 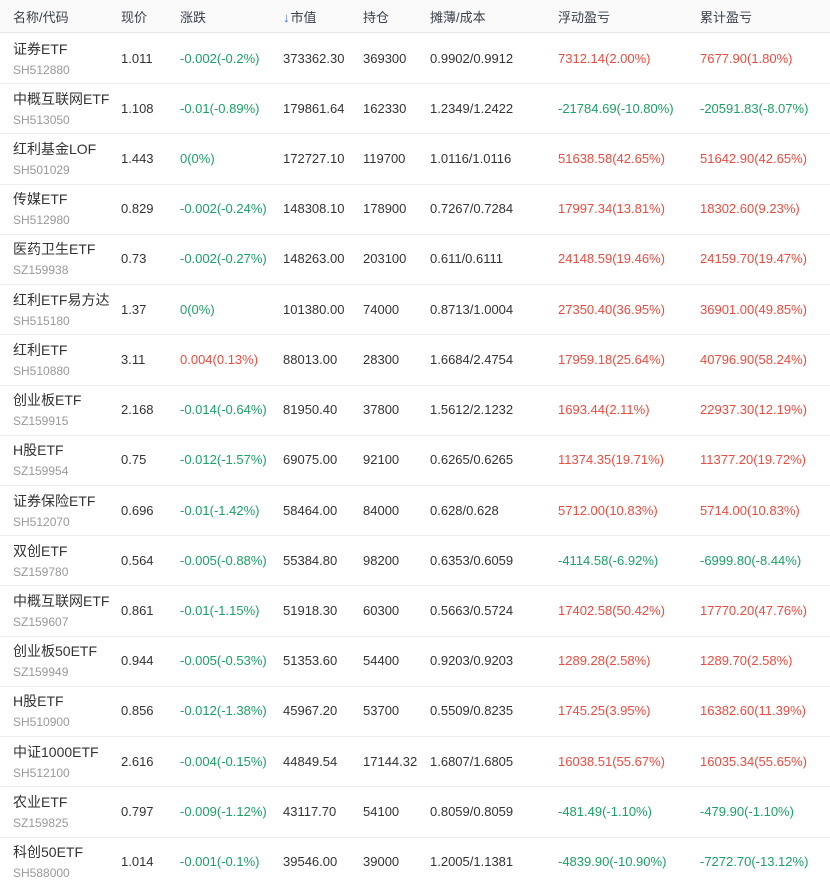 I want to click on name-code-cell: 医药卫生ETF SZ159938, so click(x=67, y=258).